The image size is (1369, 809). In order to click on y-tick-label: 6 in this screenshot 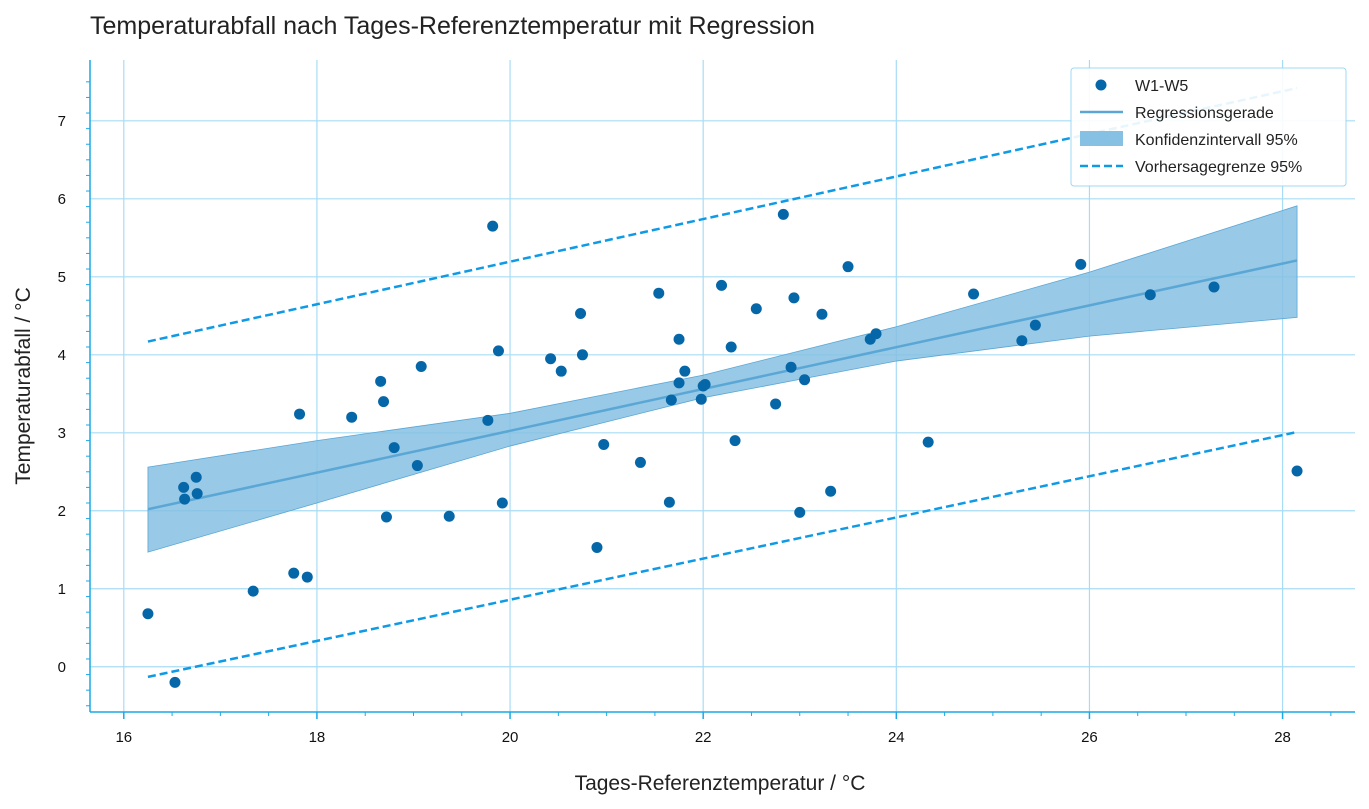, I will do `click(62, 199)`.